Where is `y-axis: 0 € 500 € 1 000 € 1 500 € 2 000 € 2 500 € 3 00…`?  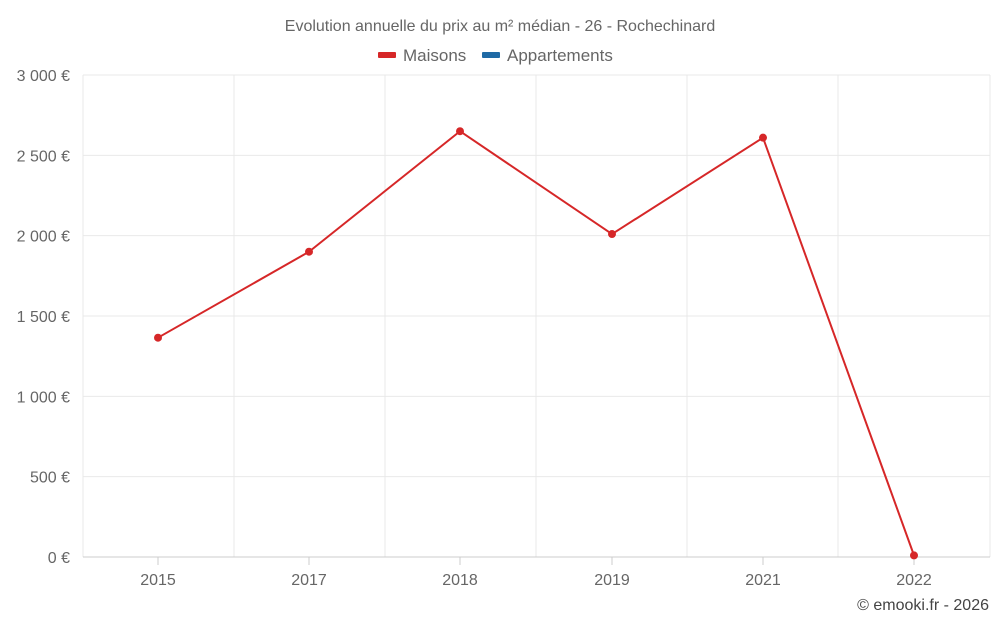
y-axis: 0 € 500 € 1 000 € 1 500 € 2 000 € 2 500 € 3 00… is located at coordinates (43, 317).